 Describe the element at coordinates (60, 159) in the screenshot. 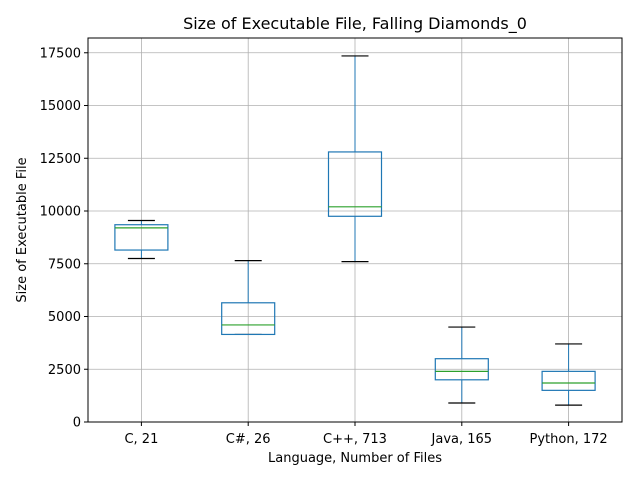

I see `y-tick-label: 12500` at that location.